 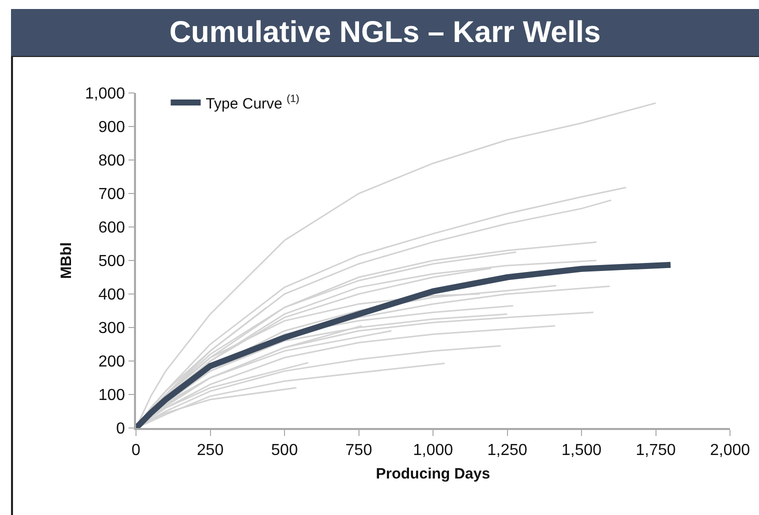 I want to click on x-tick-label: 500, so click(x=284, y=450).